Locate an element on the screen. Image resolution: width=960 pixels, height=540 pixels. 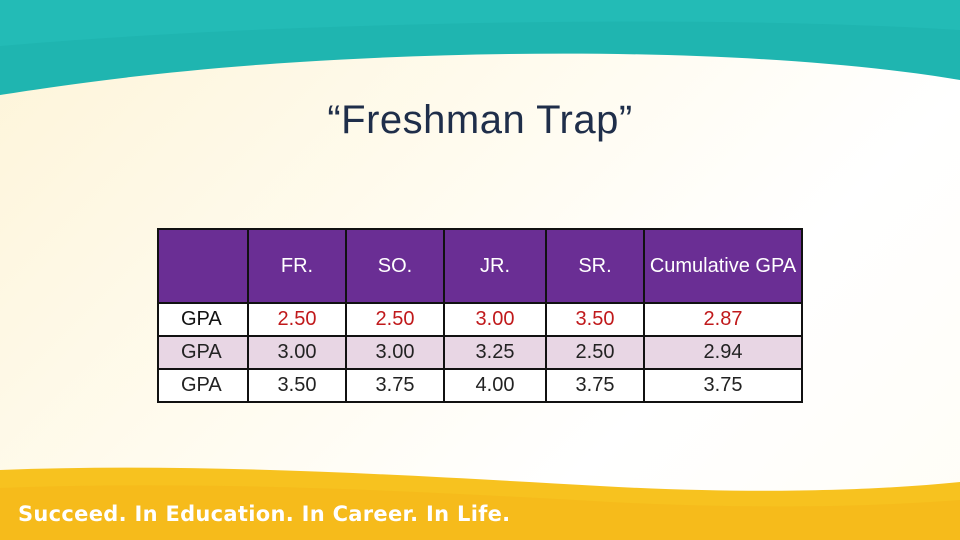
table-cell-cumulative: 3.75 is located at coordinates (723, 385).